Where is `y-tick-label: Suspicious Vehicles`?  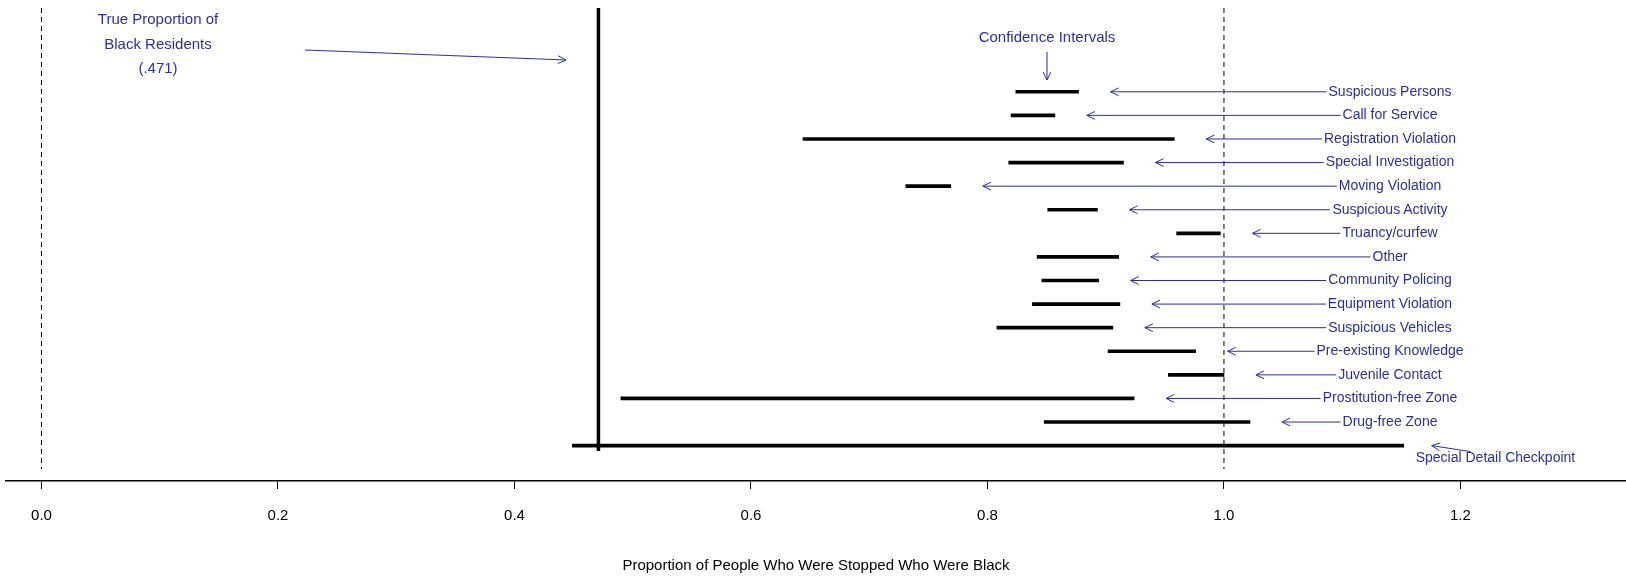
y-tick-label: Suspicious Vehicles is located at coordinates (1390, 326).